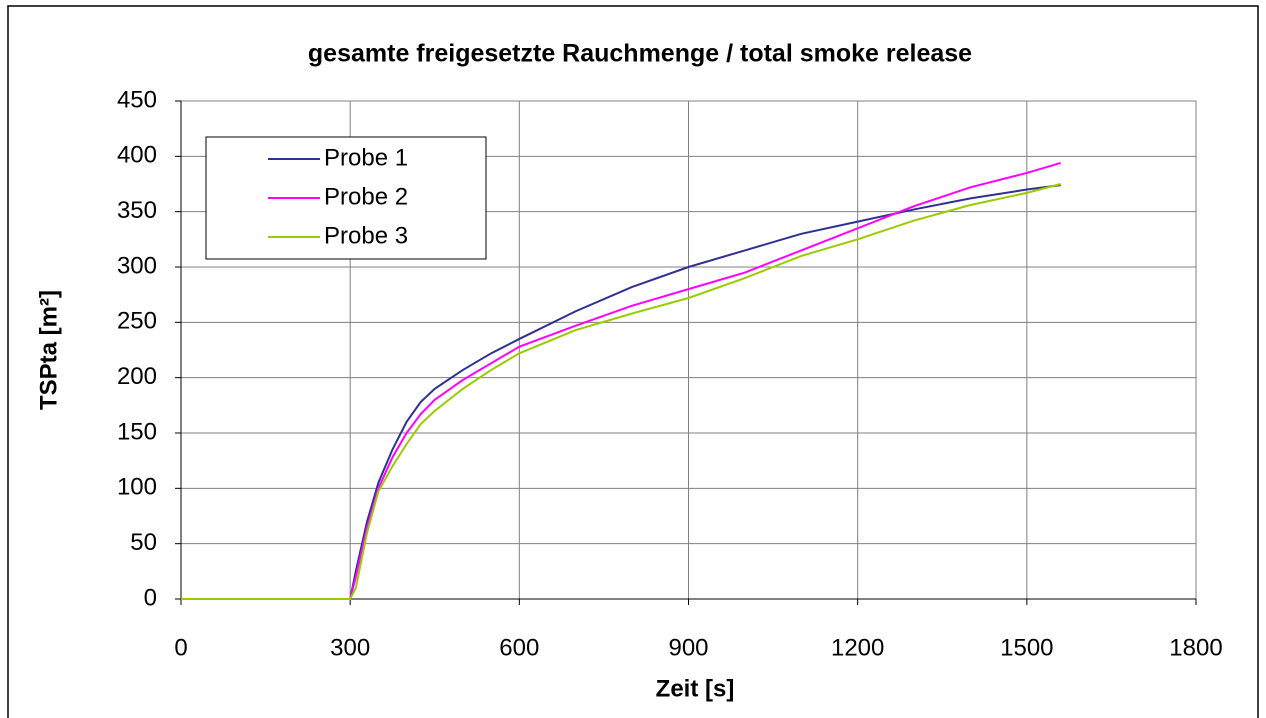 This screenshot has height=718, width=1266. Describe the element at coordinates (688, 647) in the screenshot. I see `x-tick-label: 900` at that location.